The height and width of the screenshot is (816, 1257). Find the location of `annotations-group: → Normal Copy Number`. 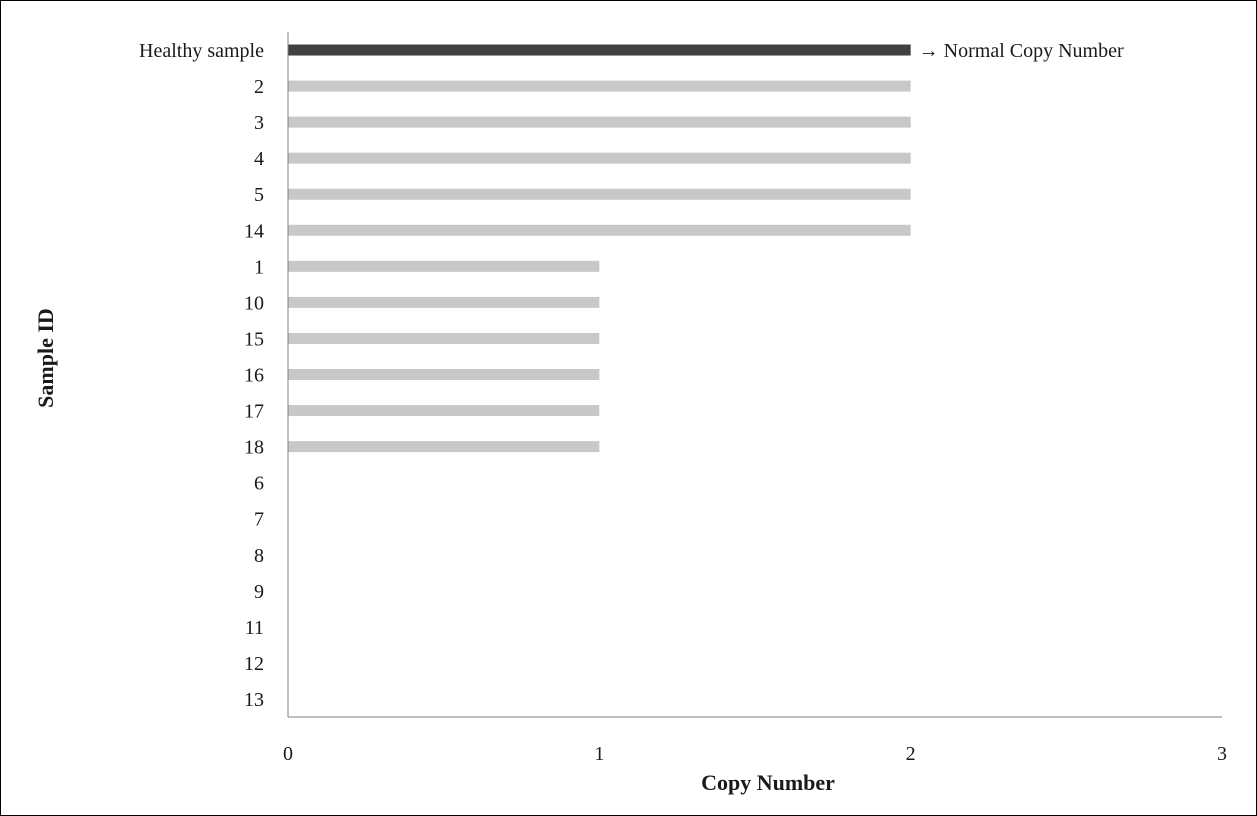

annotations-group: → Normal Copy Number is located at coordinates (1021, 51).